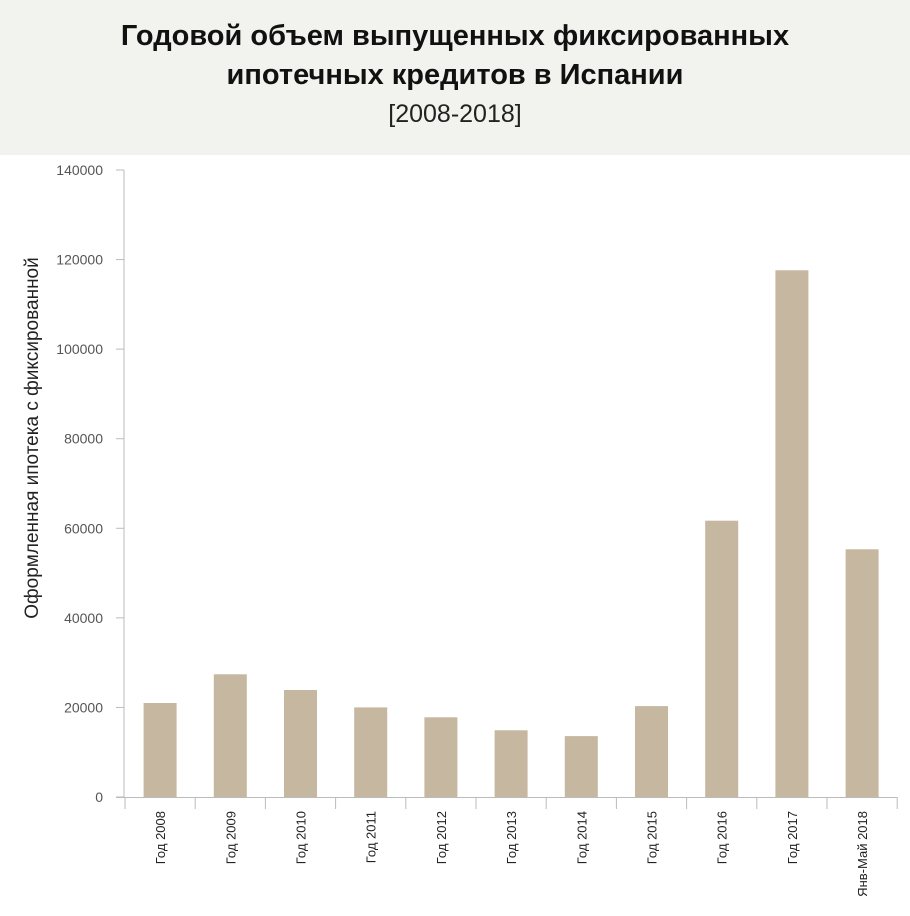  What do you see at coordinates (722, 837) in the screenshot?
I see `x-tick-label: Год 2016` at bounding box center [722, 837].